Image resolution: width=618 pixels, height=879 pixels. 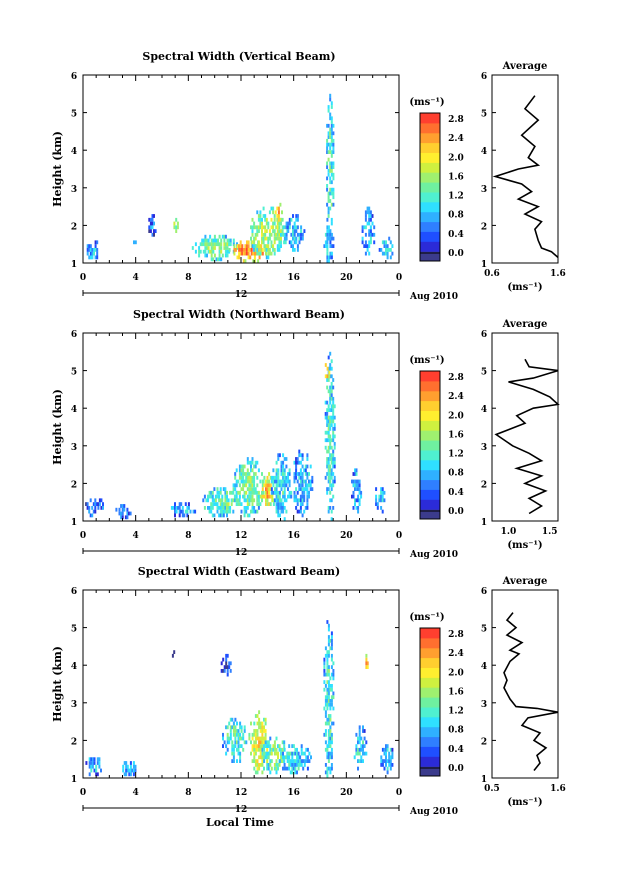 What do you see at coordinates (525, 169) in the screenshot?
I see `profile-frame` at bounding box center [525, 169].